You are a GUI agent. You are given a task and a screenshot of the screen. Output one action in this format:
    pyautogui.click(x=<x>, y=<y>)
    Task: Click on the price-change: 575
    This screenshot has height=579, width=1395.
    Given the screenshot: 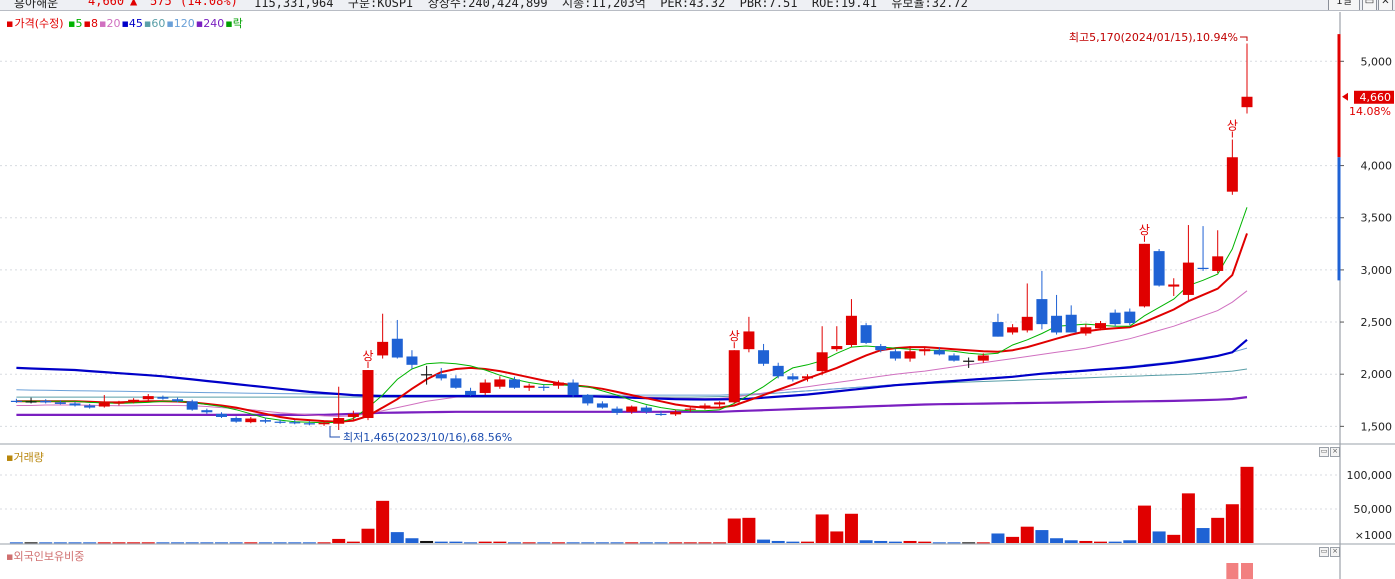 What is the action you would take?
    pyautogui.click(x=161, y=4)
    